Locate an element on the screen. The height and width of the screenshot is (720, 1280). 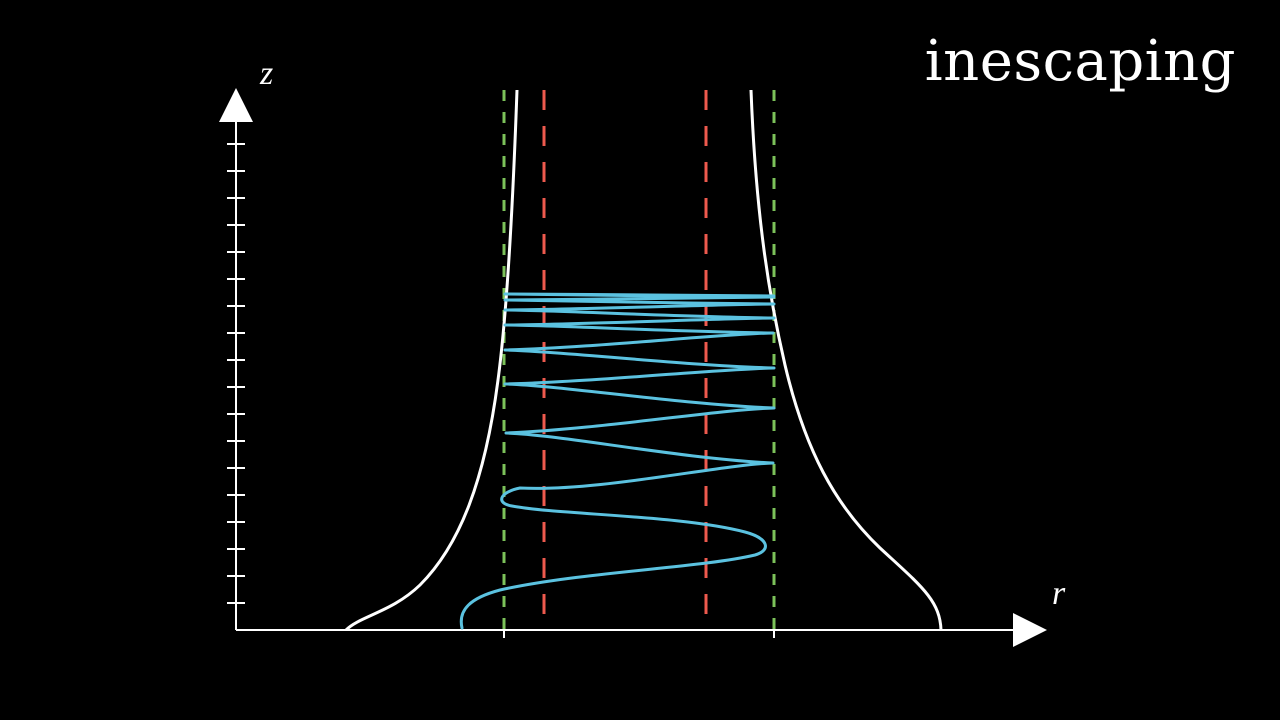
trajectory-spiral is located at coordinates (617, 461).